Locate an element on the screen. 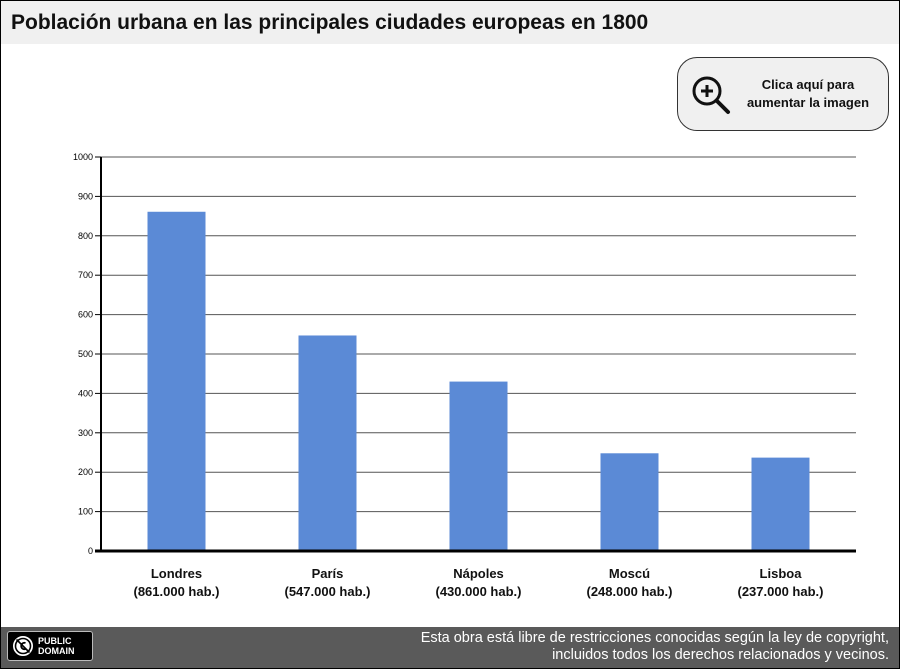 Image resolution: width=900 pixels, height=669 pixels. x-tick-note: (430.000 hab.) is located at coordinates (479, 591).